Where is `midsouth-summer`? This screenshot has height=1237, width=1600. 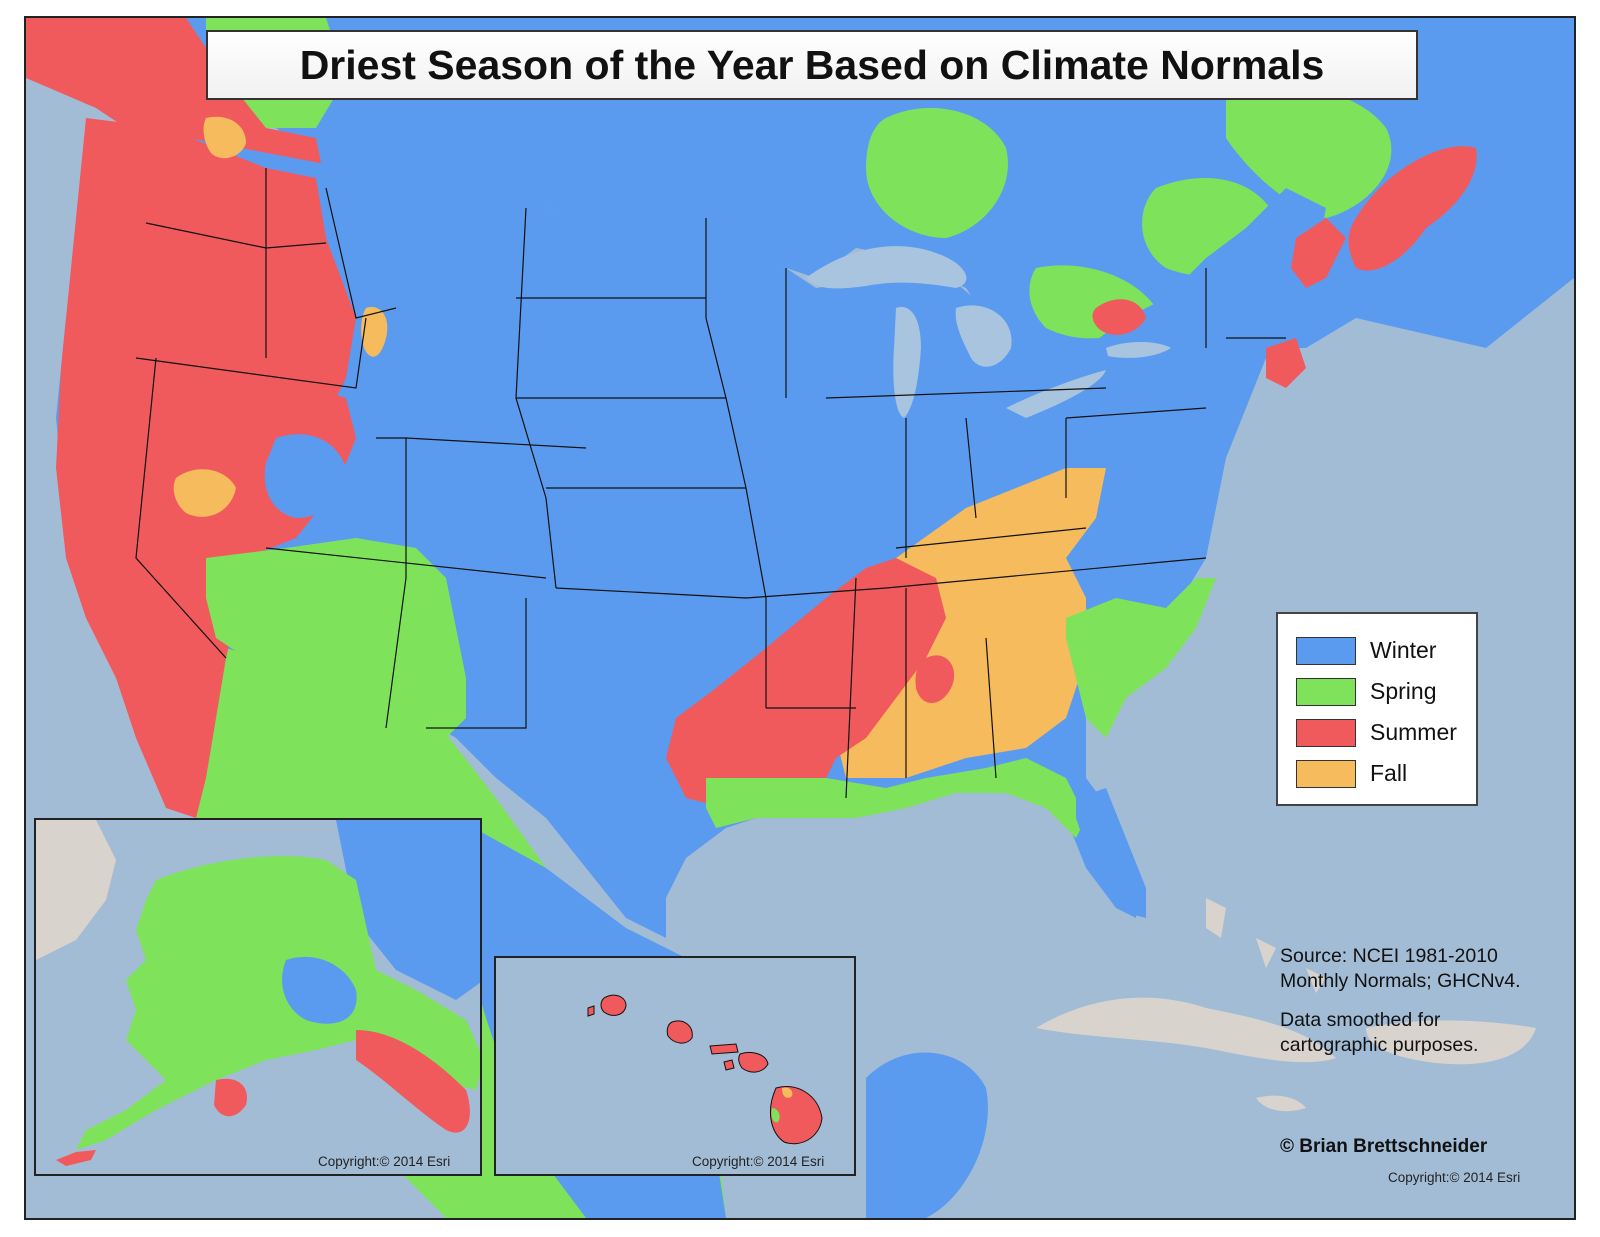
midsouth-summer is located at coordinates (806, 683).